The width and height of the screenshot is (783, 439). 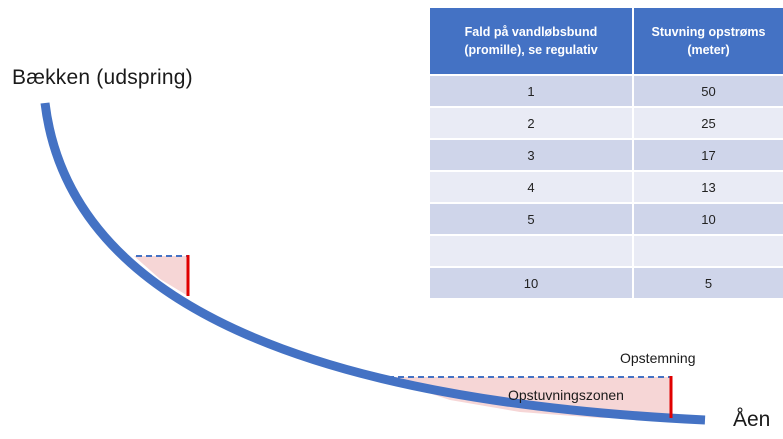 I want to click on dam-label: Opstemning, so click(x=658, y=358).